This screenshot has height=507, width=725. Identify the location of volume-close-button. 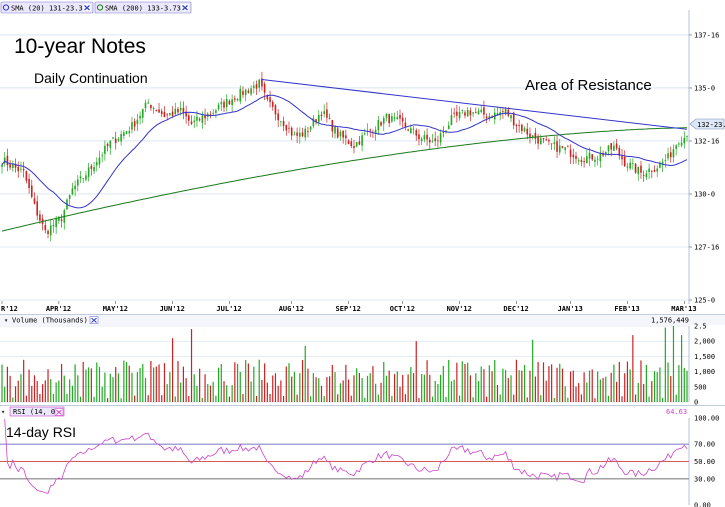
(94, 320).